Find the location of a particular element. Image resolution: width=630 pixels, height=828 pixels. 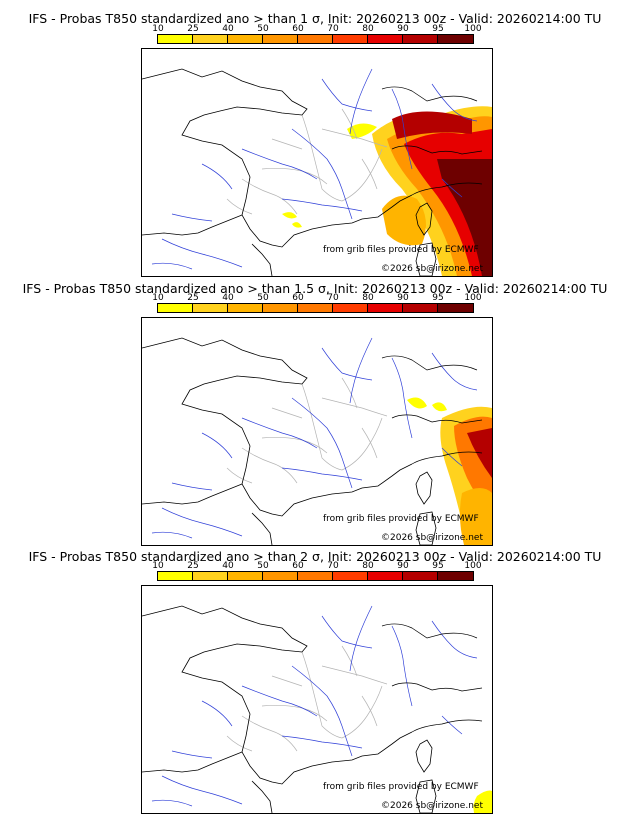

source-credit: from grib files provided by ECMWF is located at coordinates (401, 519).